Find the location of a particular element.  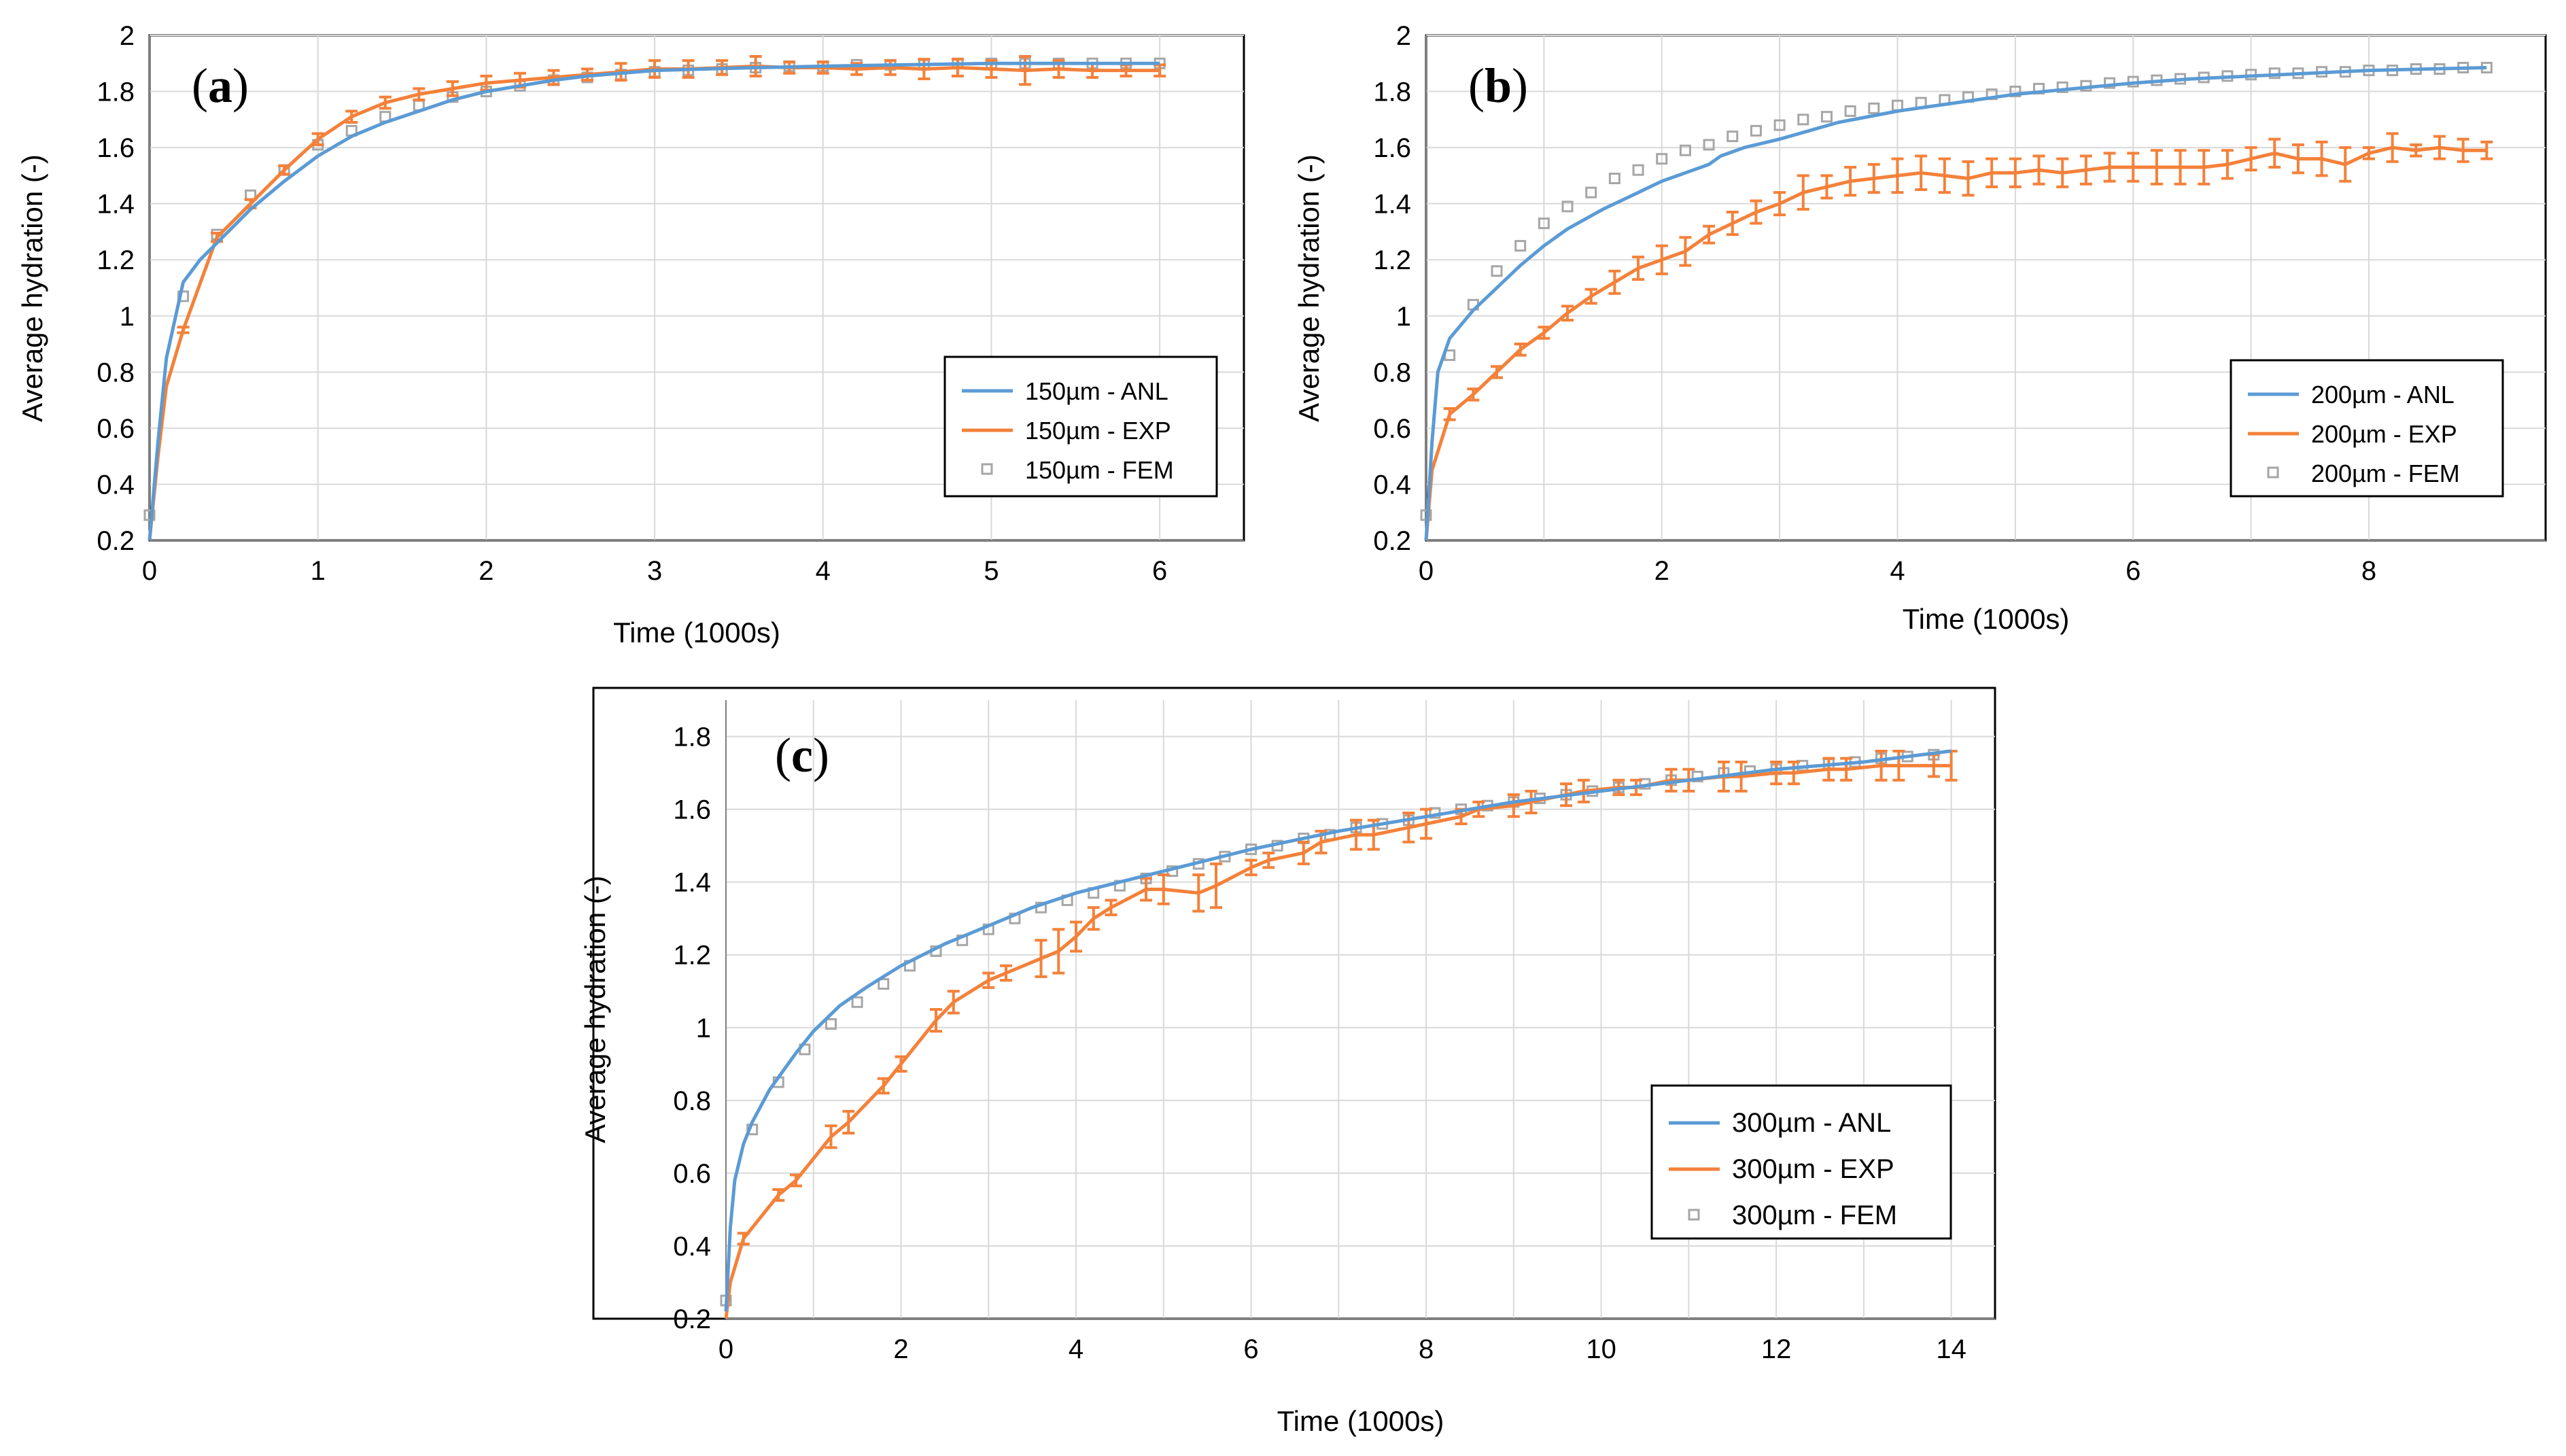

y-tick-label: 0.6 is located at coordinates (692, 1174).